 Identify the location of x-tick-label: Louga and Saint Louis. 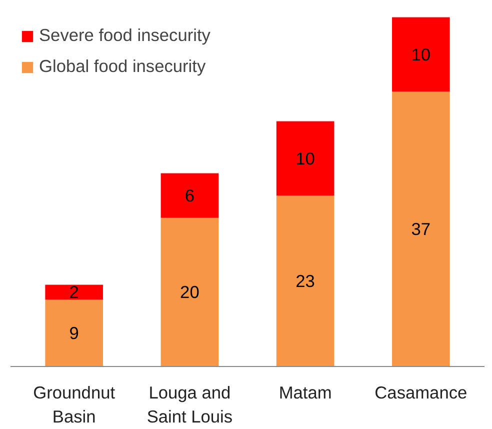
(189, 404).